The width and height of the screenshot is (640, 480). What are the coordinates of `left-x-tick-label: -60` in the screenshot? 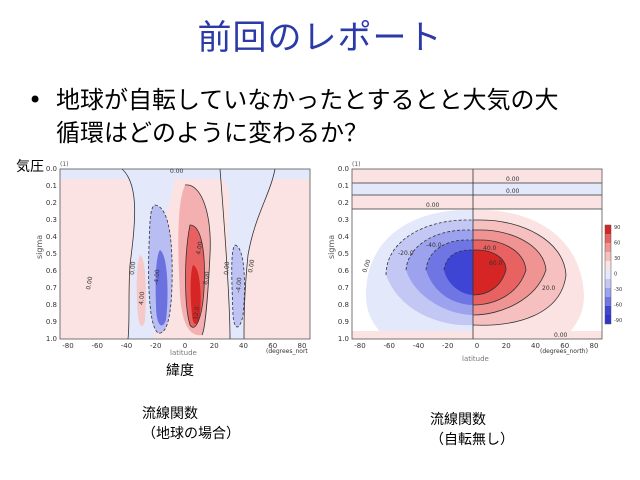 It's located at (97, 346).